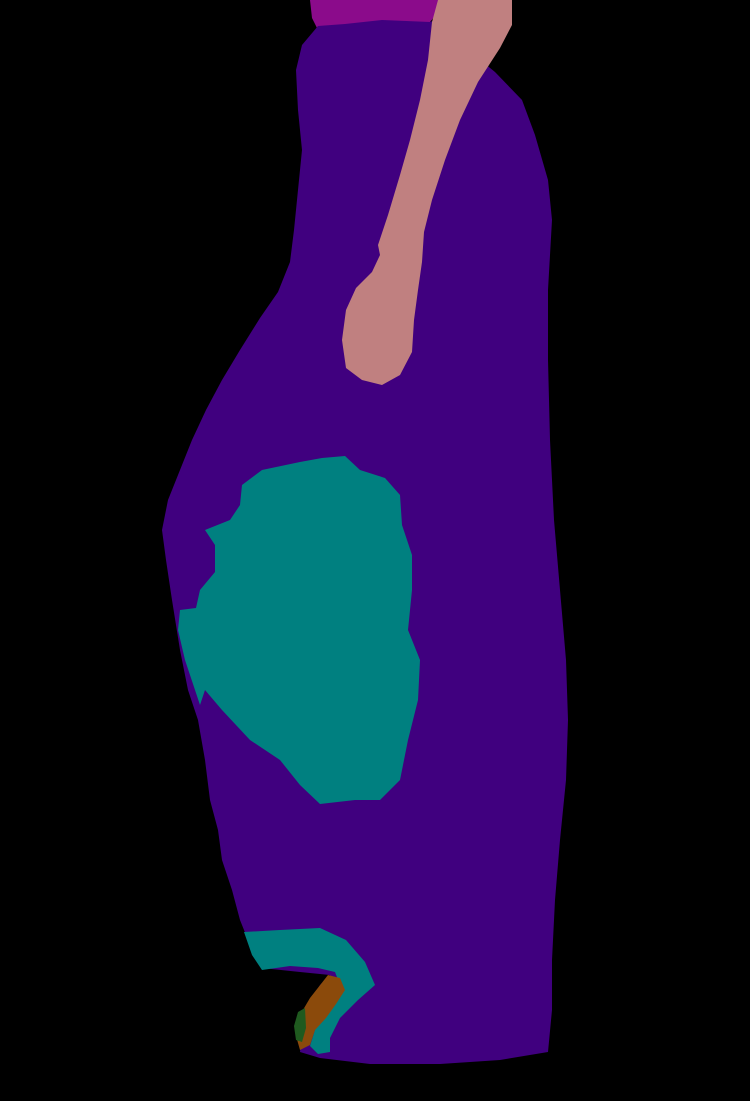 The image size is (750, 1101). Describe the element at coordinates (375, 15) in the screenshot. I see `segment-top-region` at that location.